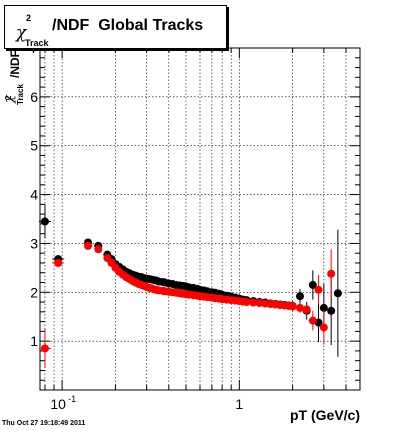 The image size is (400, 433). Describe the element at coordinates (44, 423) in the screenshot. I see `timestamp: Thu Oct 27 19:18:49 2011` at that location.